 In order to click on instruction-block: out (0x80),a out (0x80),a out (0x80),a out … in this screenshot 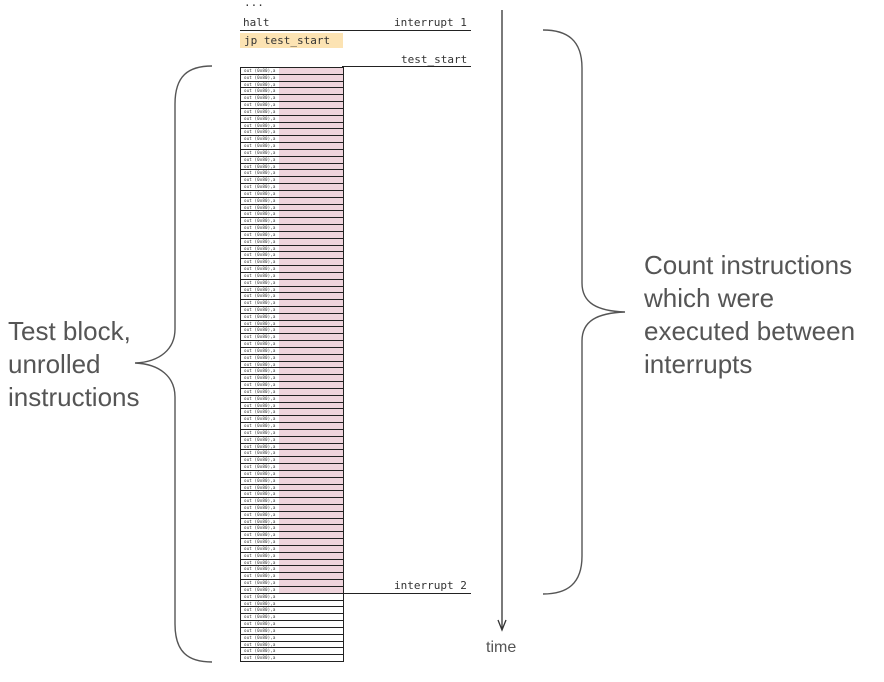, I will do `click(292, 365)`.